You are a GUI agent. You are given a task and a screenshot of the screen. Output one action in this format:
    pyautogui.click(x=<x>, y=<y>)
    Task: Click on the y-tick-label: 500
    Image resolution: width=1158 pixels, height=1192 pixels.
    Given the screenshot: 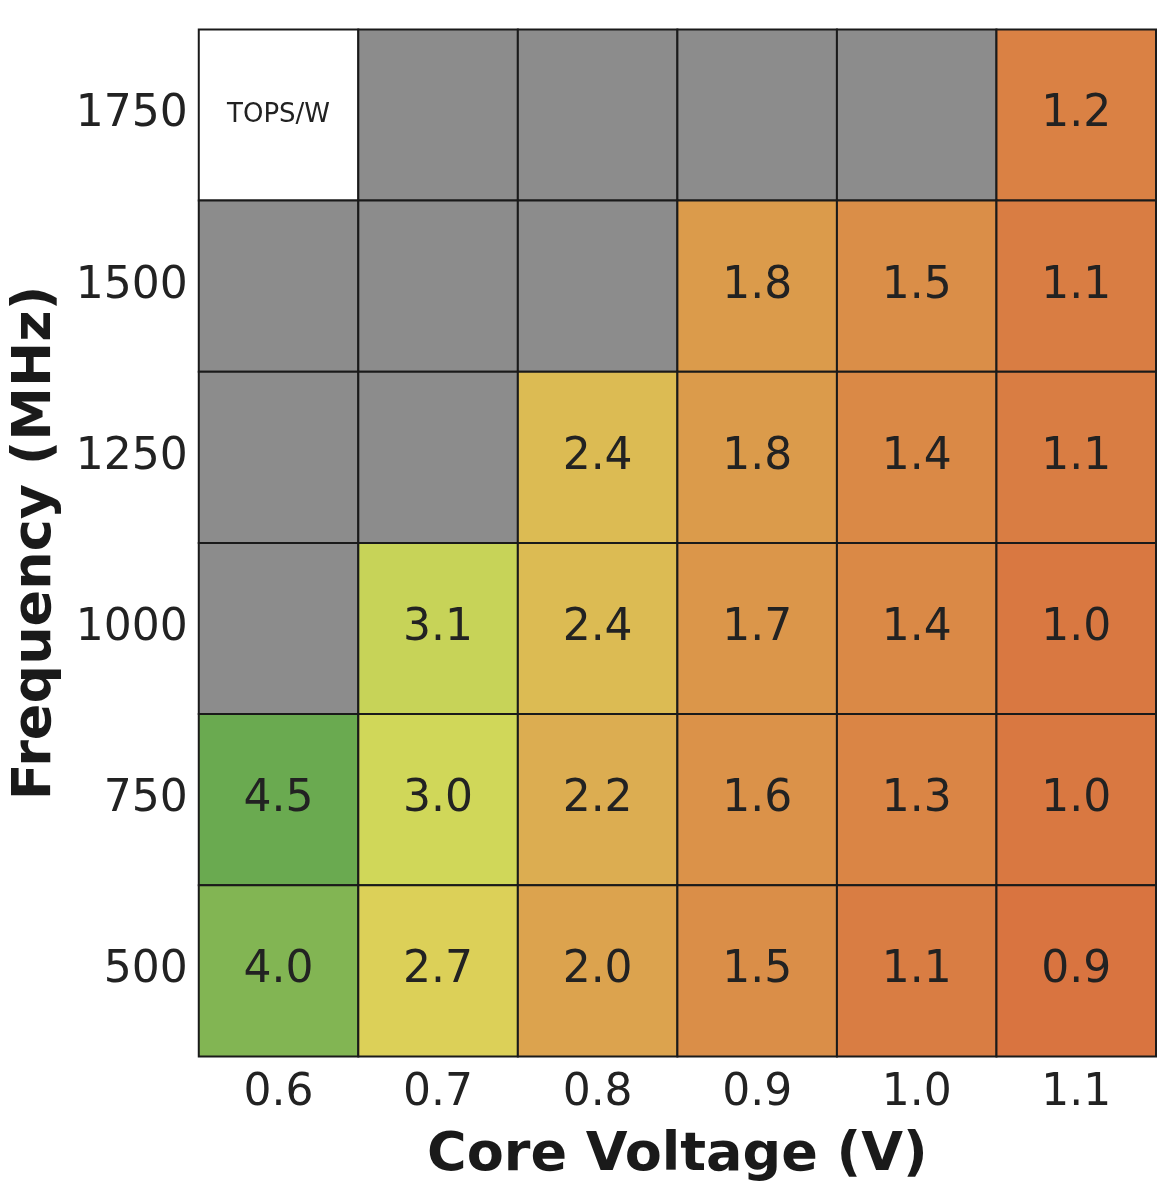 What is the action you would take?
    pyautogui.click(x=145, y=967)
    